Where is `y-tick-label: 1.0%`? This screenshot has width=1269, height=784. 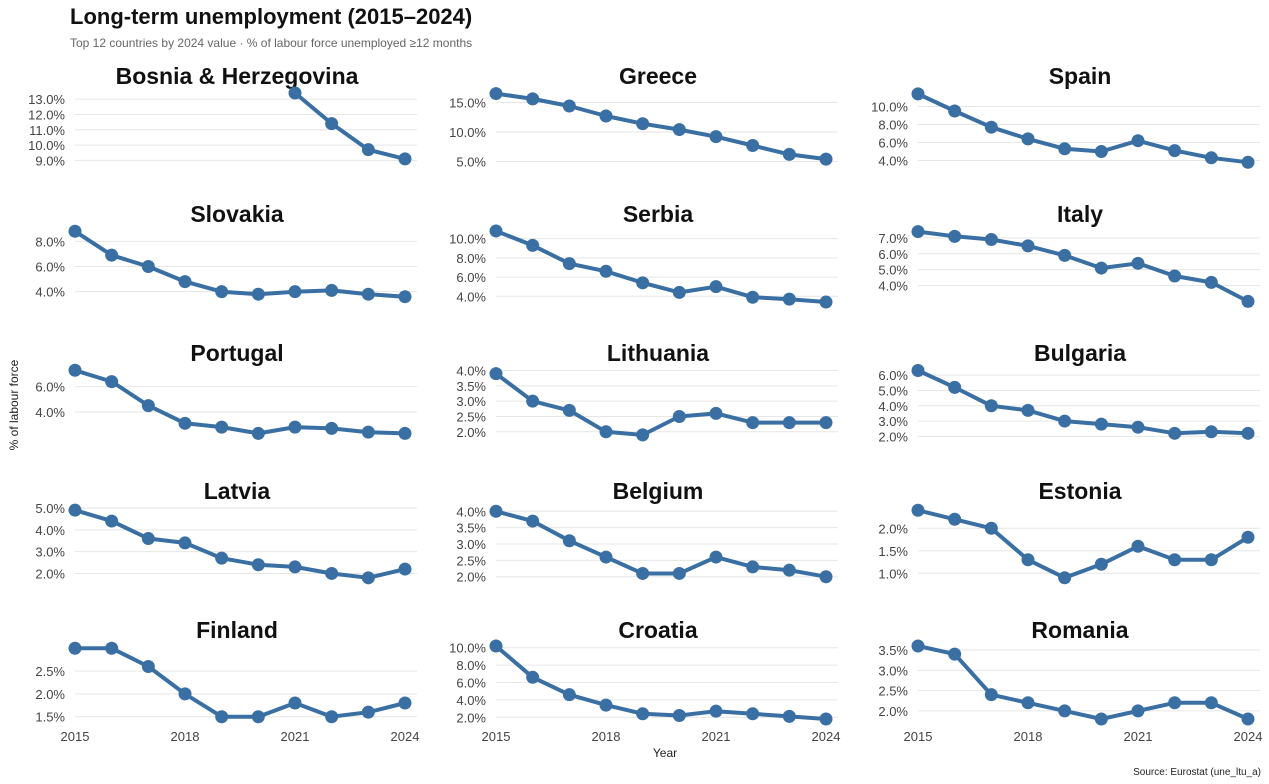 y-tick-label: 1.0% is located at coordinates (893, 573).